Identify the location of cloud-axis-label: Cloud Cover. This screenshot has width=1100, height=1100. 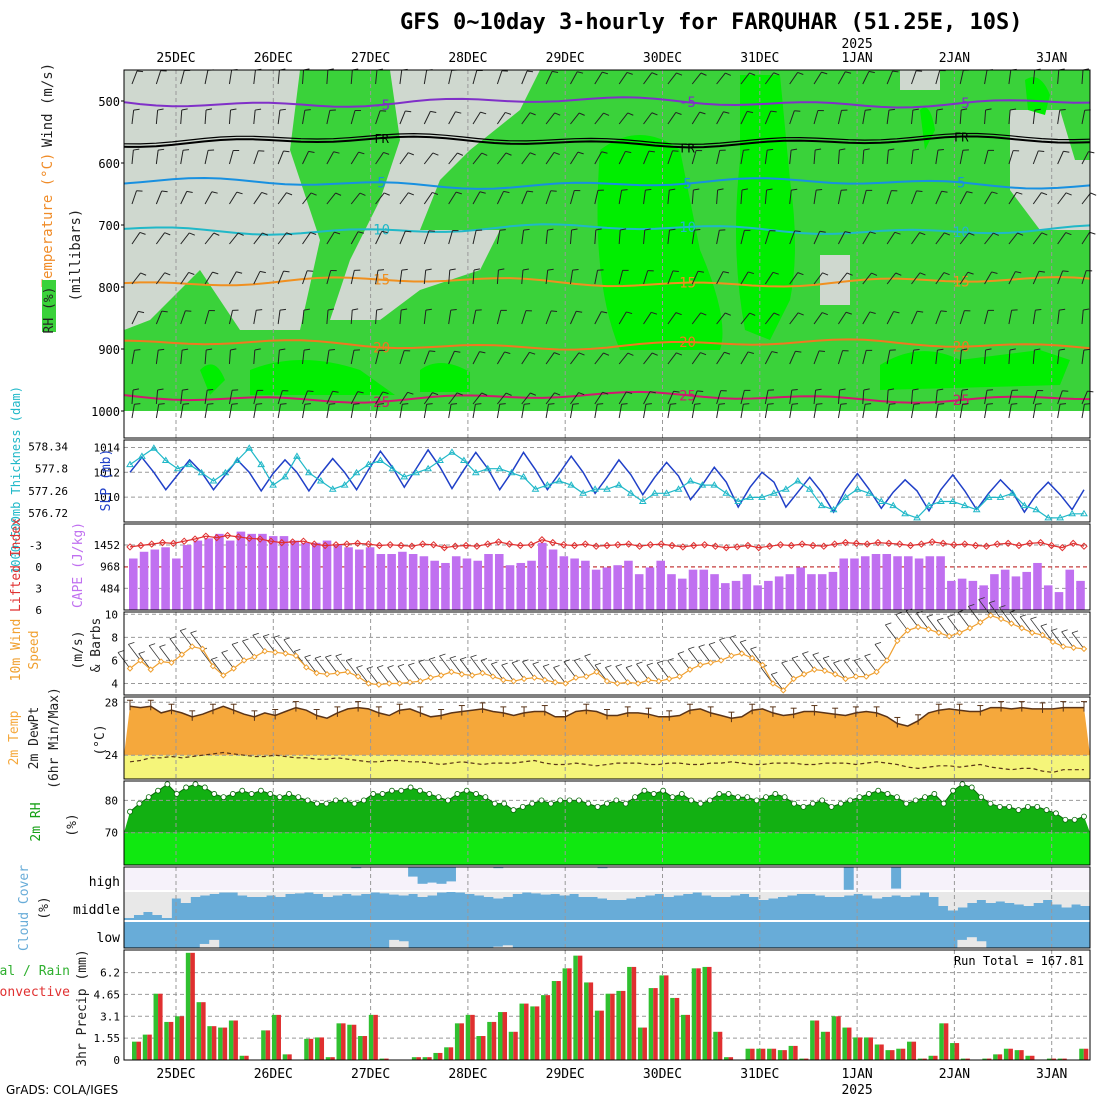
(24, 908).